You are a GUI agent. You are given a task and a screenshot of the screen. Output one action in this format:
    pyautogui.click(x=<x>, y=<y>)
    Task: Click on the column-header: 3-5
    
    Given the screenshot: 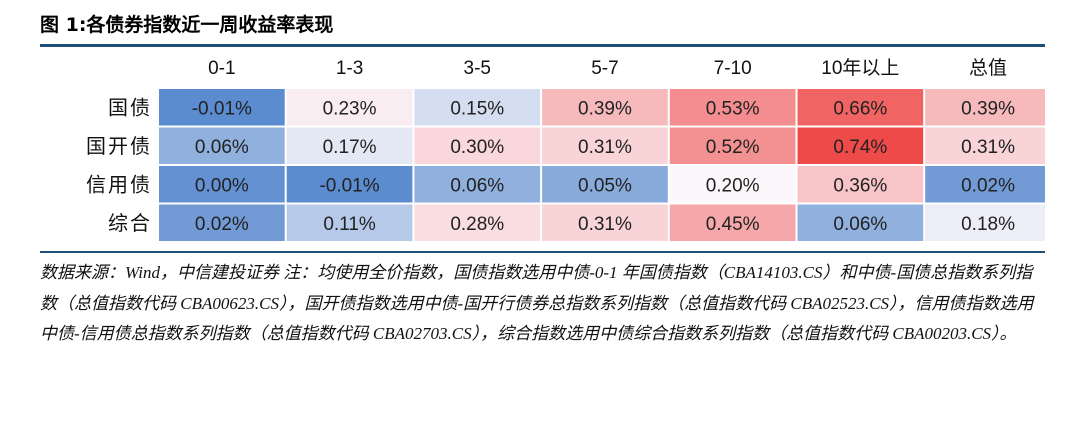 What is the action you would take?
    pyautogui.click(x=477, y=68)
    